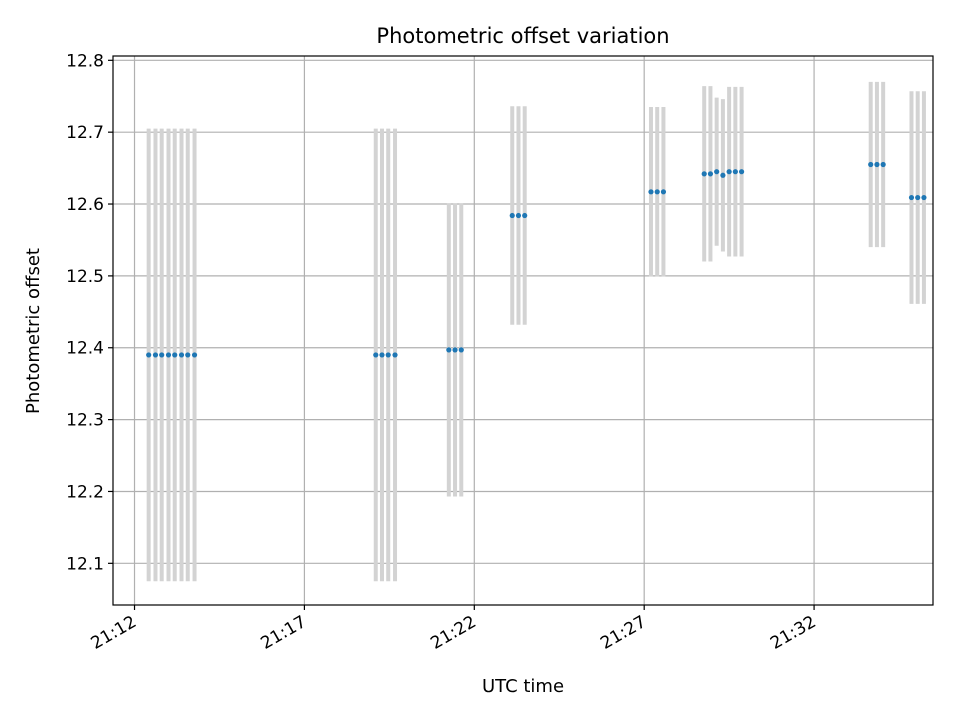  What do you see at coordinates (85, 133) in the screenshot?
I see `y-tick-label: 12.7` at bounding box center [85, 133].